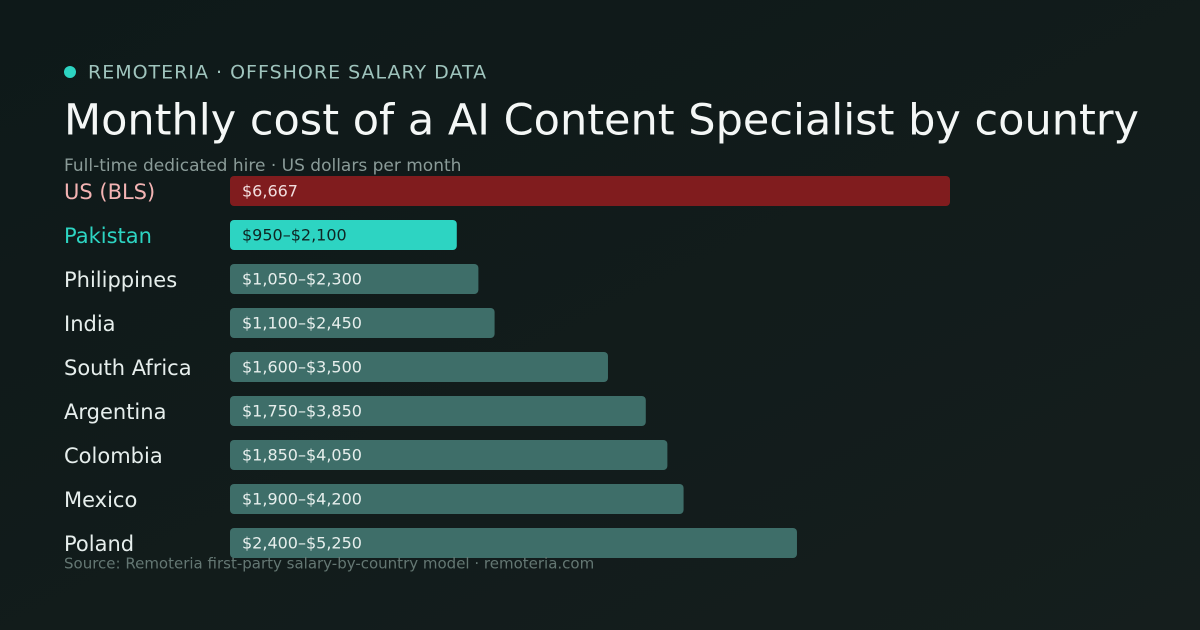 The image size is (1200, 630). I want to click on category-label: Philippines, so click(120, 280).